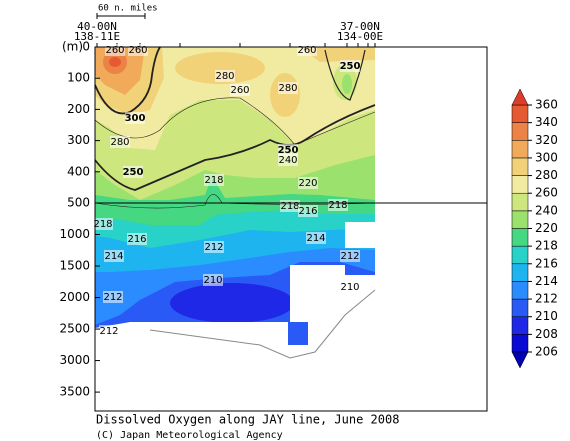 This screenshot has width=570, height=441. I want to click on y-tick-label: 400, so click(78, 171).